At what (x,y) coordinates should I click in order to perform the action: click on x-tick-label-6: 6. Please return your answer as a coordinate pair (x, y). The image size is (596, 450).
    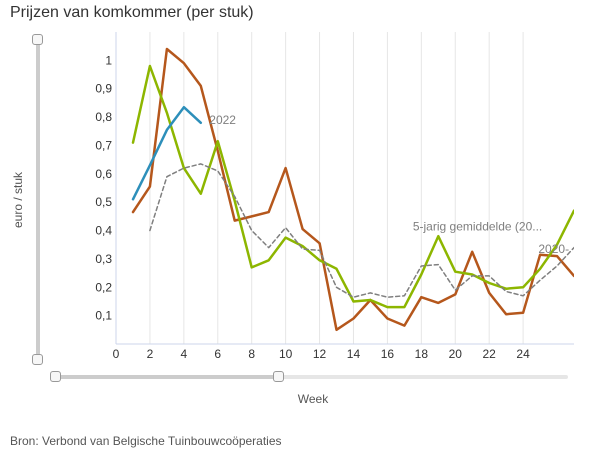
    Looking at the image, I should click on (217, 354).